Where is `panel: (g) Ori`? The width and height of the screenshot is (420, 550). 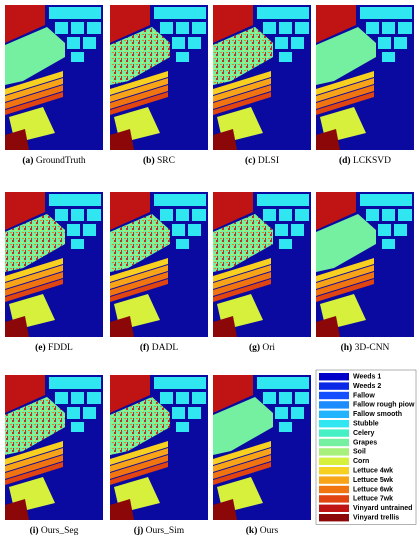
panel: (g) Ori is located at coordinates (262, 272).